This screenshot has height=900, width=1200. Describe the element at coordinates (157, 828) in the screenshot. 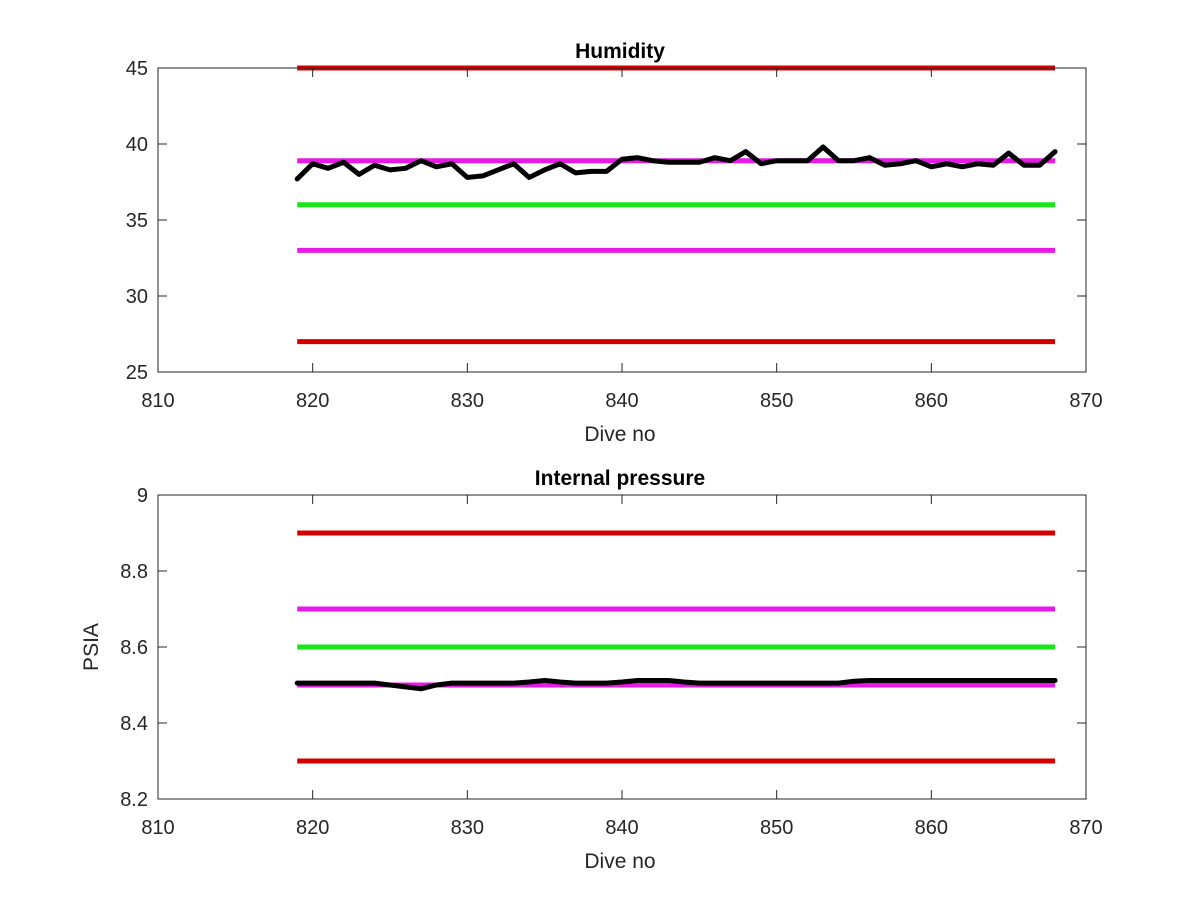

I see `pressure-xtick-label: 810` at that location.